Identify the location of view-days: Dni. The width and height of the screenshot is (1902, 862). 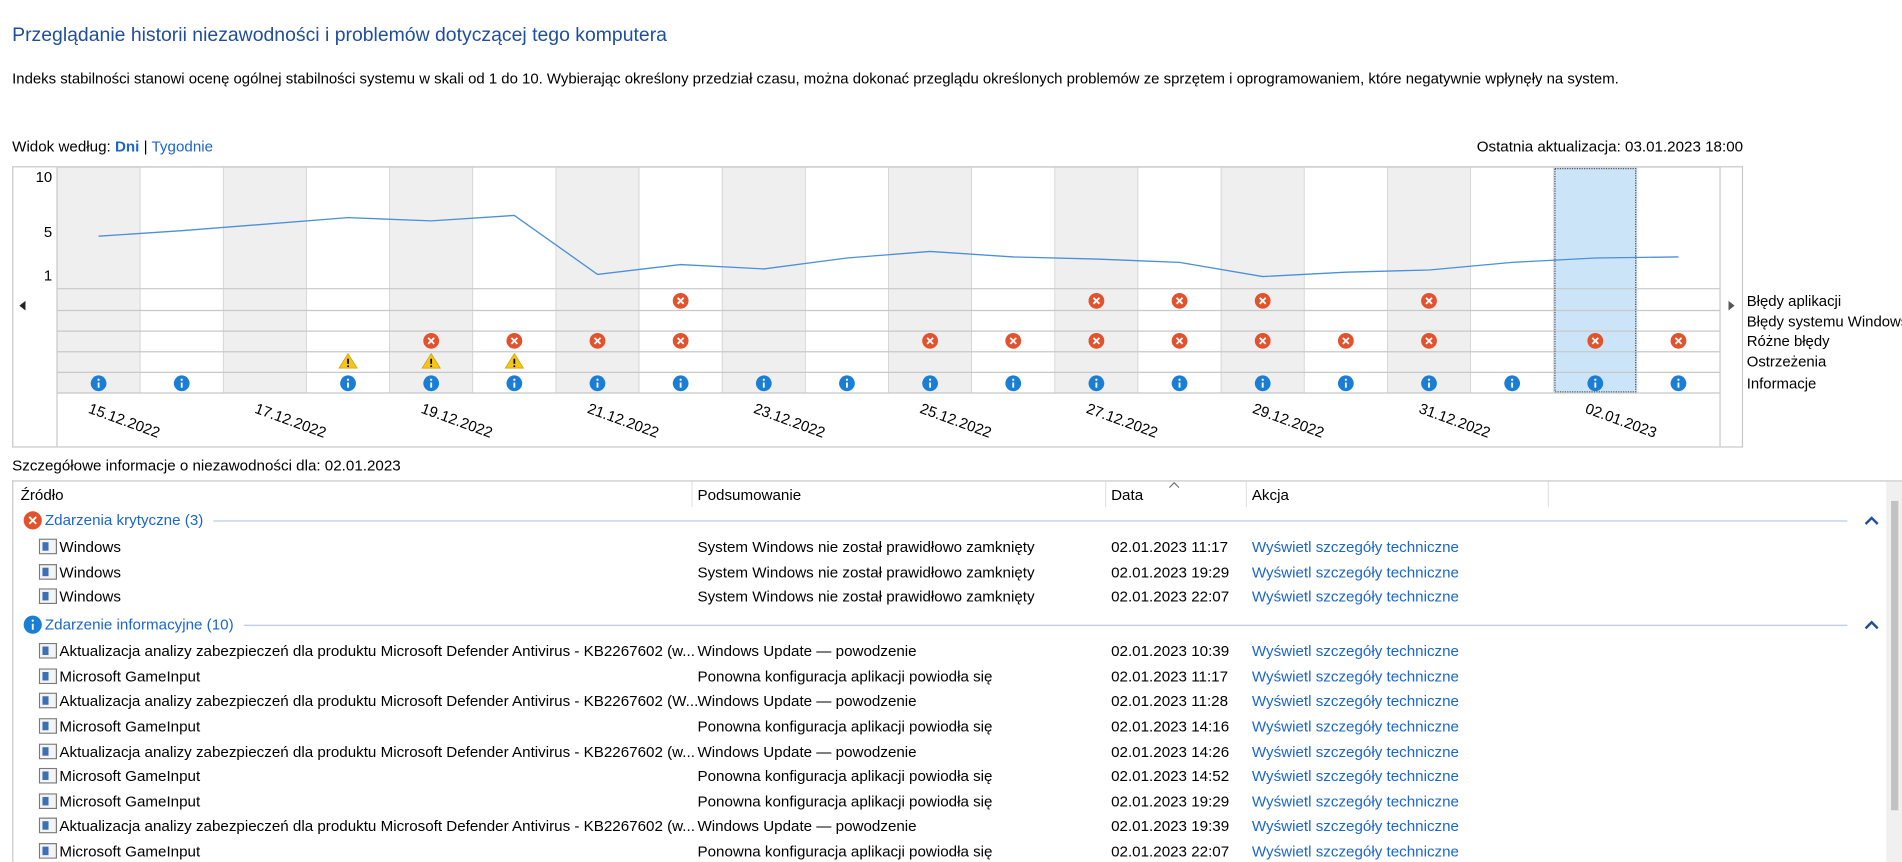
(127, 147).